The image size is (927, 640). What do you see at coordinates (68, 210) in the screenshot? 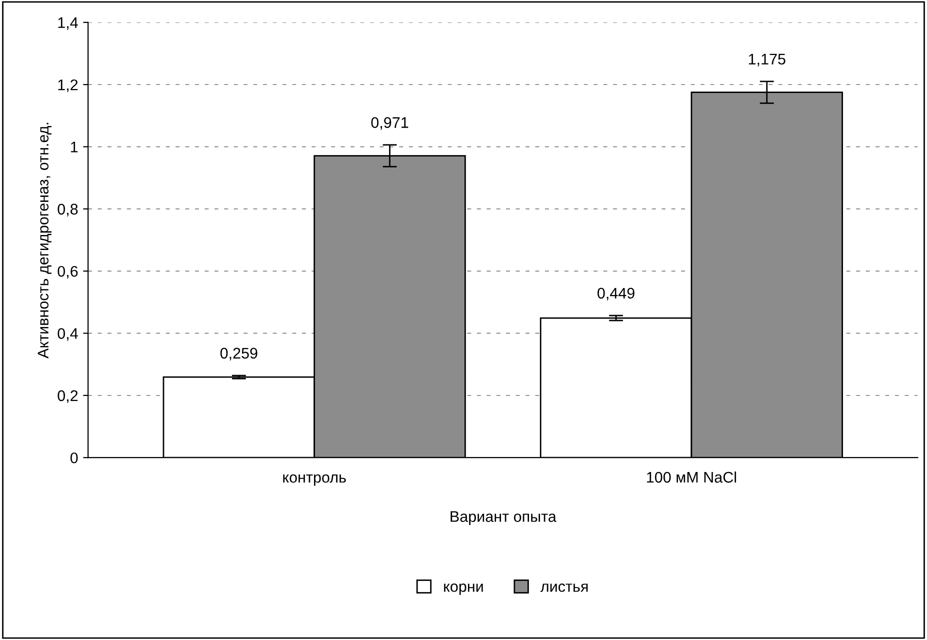
I see `y-tick-label: 0,8` at bounding box center [68, 210].